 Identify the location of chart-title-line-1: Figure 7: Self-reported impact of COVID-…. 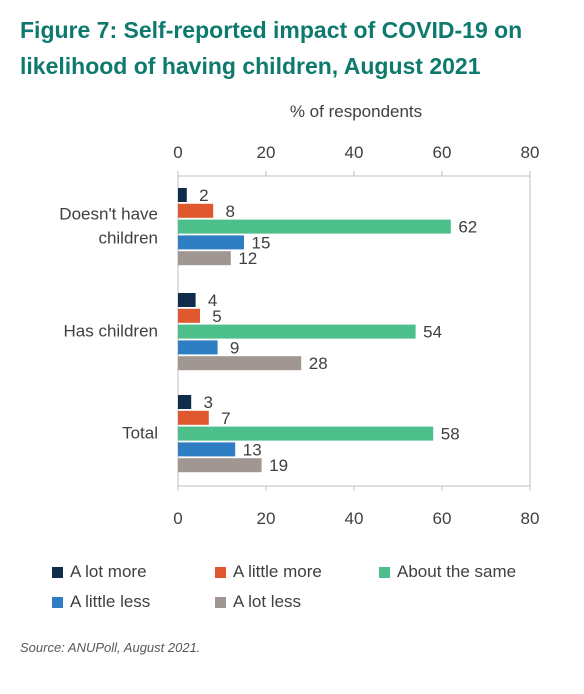
(271, 30).